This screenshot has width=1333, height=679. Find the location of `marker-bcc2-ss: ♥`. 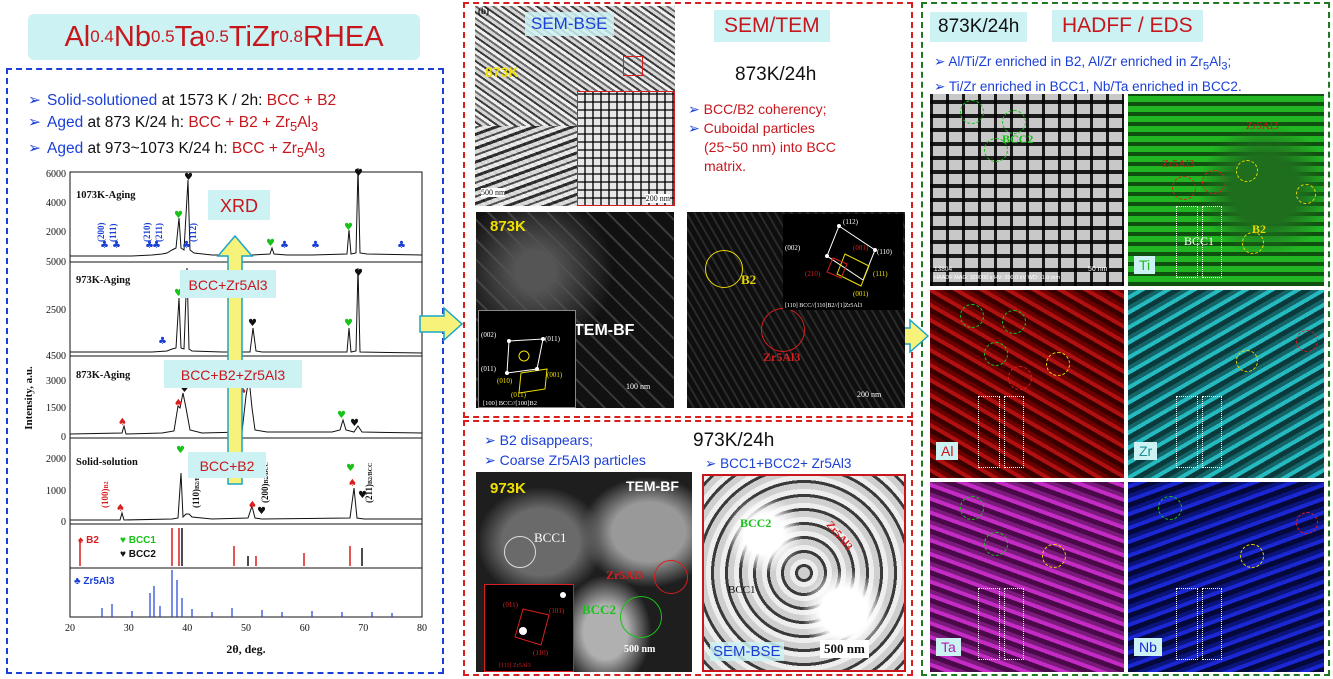

marker-bcc2-ss: ♥ is located at coordinates (261, 511).